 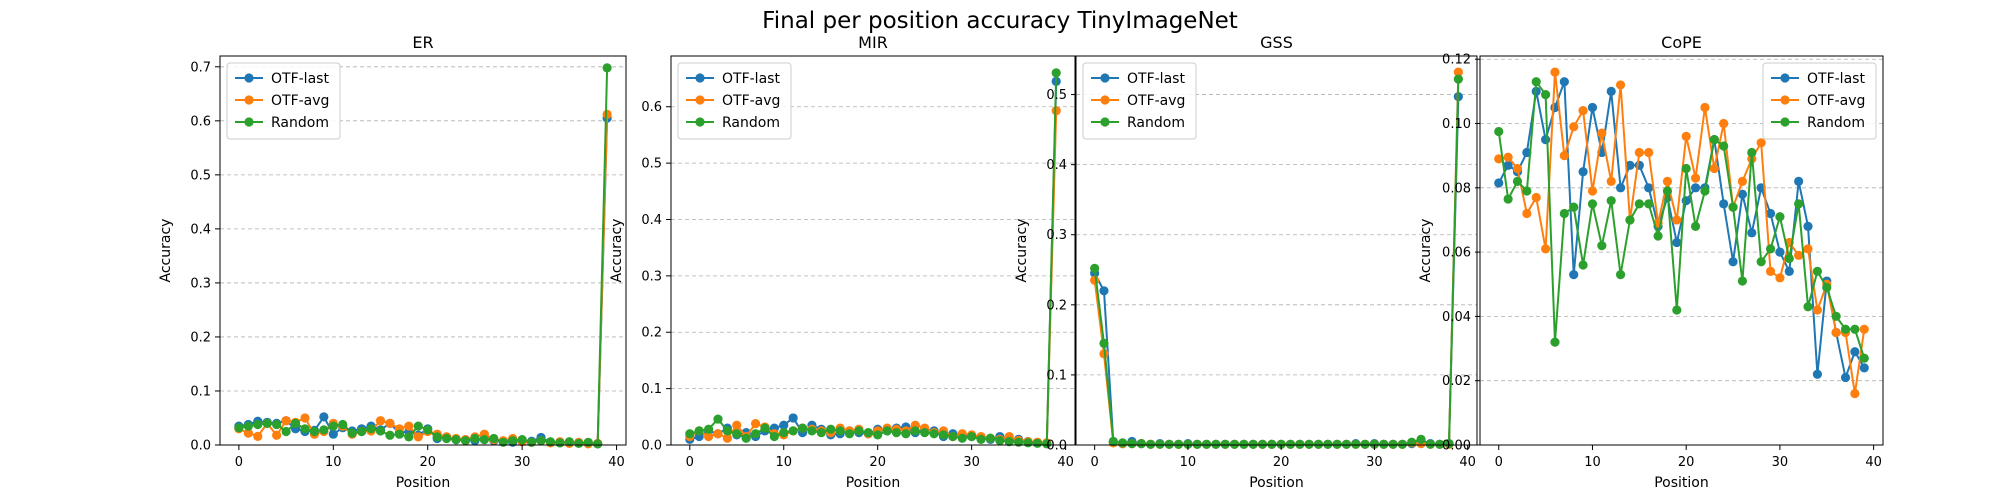 What do you see at coordinates (1456, 253) in the screenshot?
I see `y-tick-label: 0.06` at bounding box center [1456, 253].